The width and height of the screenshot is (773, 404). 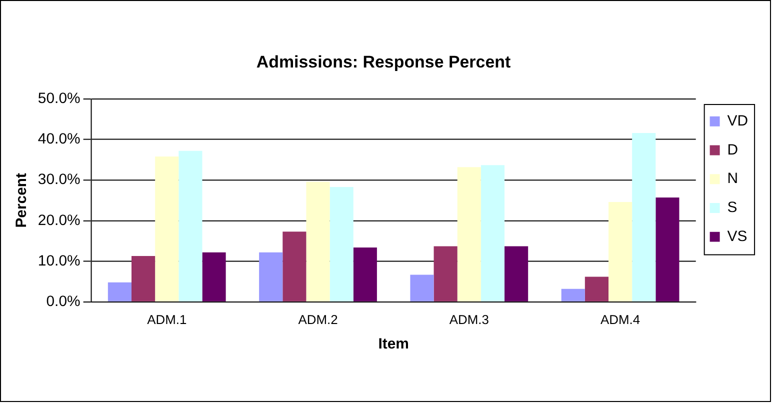 What do you see at coordinates (59, 139) in the screenshot?
I see `y-tick-label: 40.0%` at bounding box center [59, 139].